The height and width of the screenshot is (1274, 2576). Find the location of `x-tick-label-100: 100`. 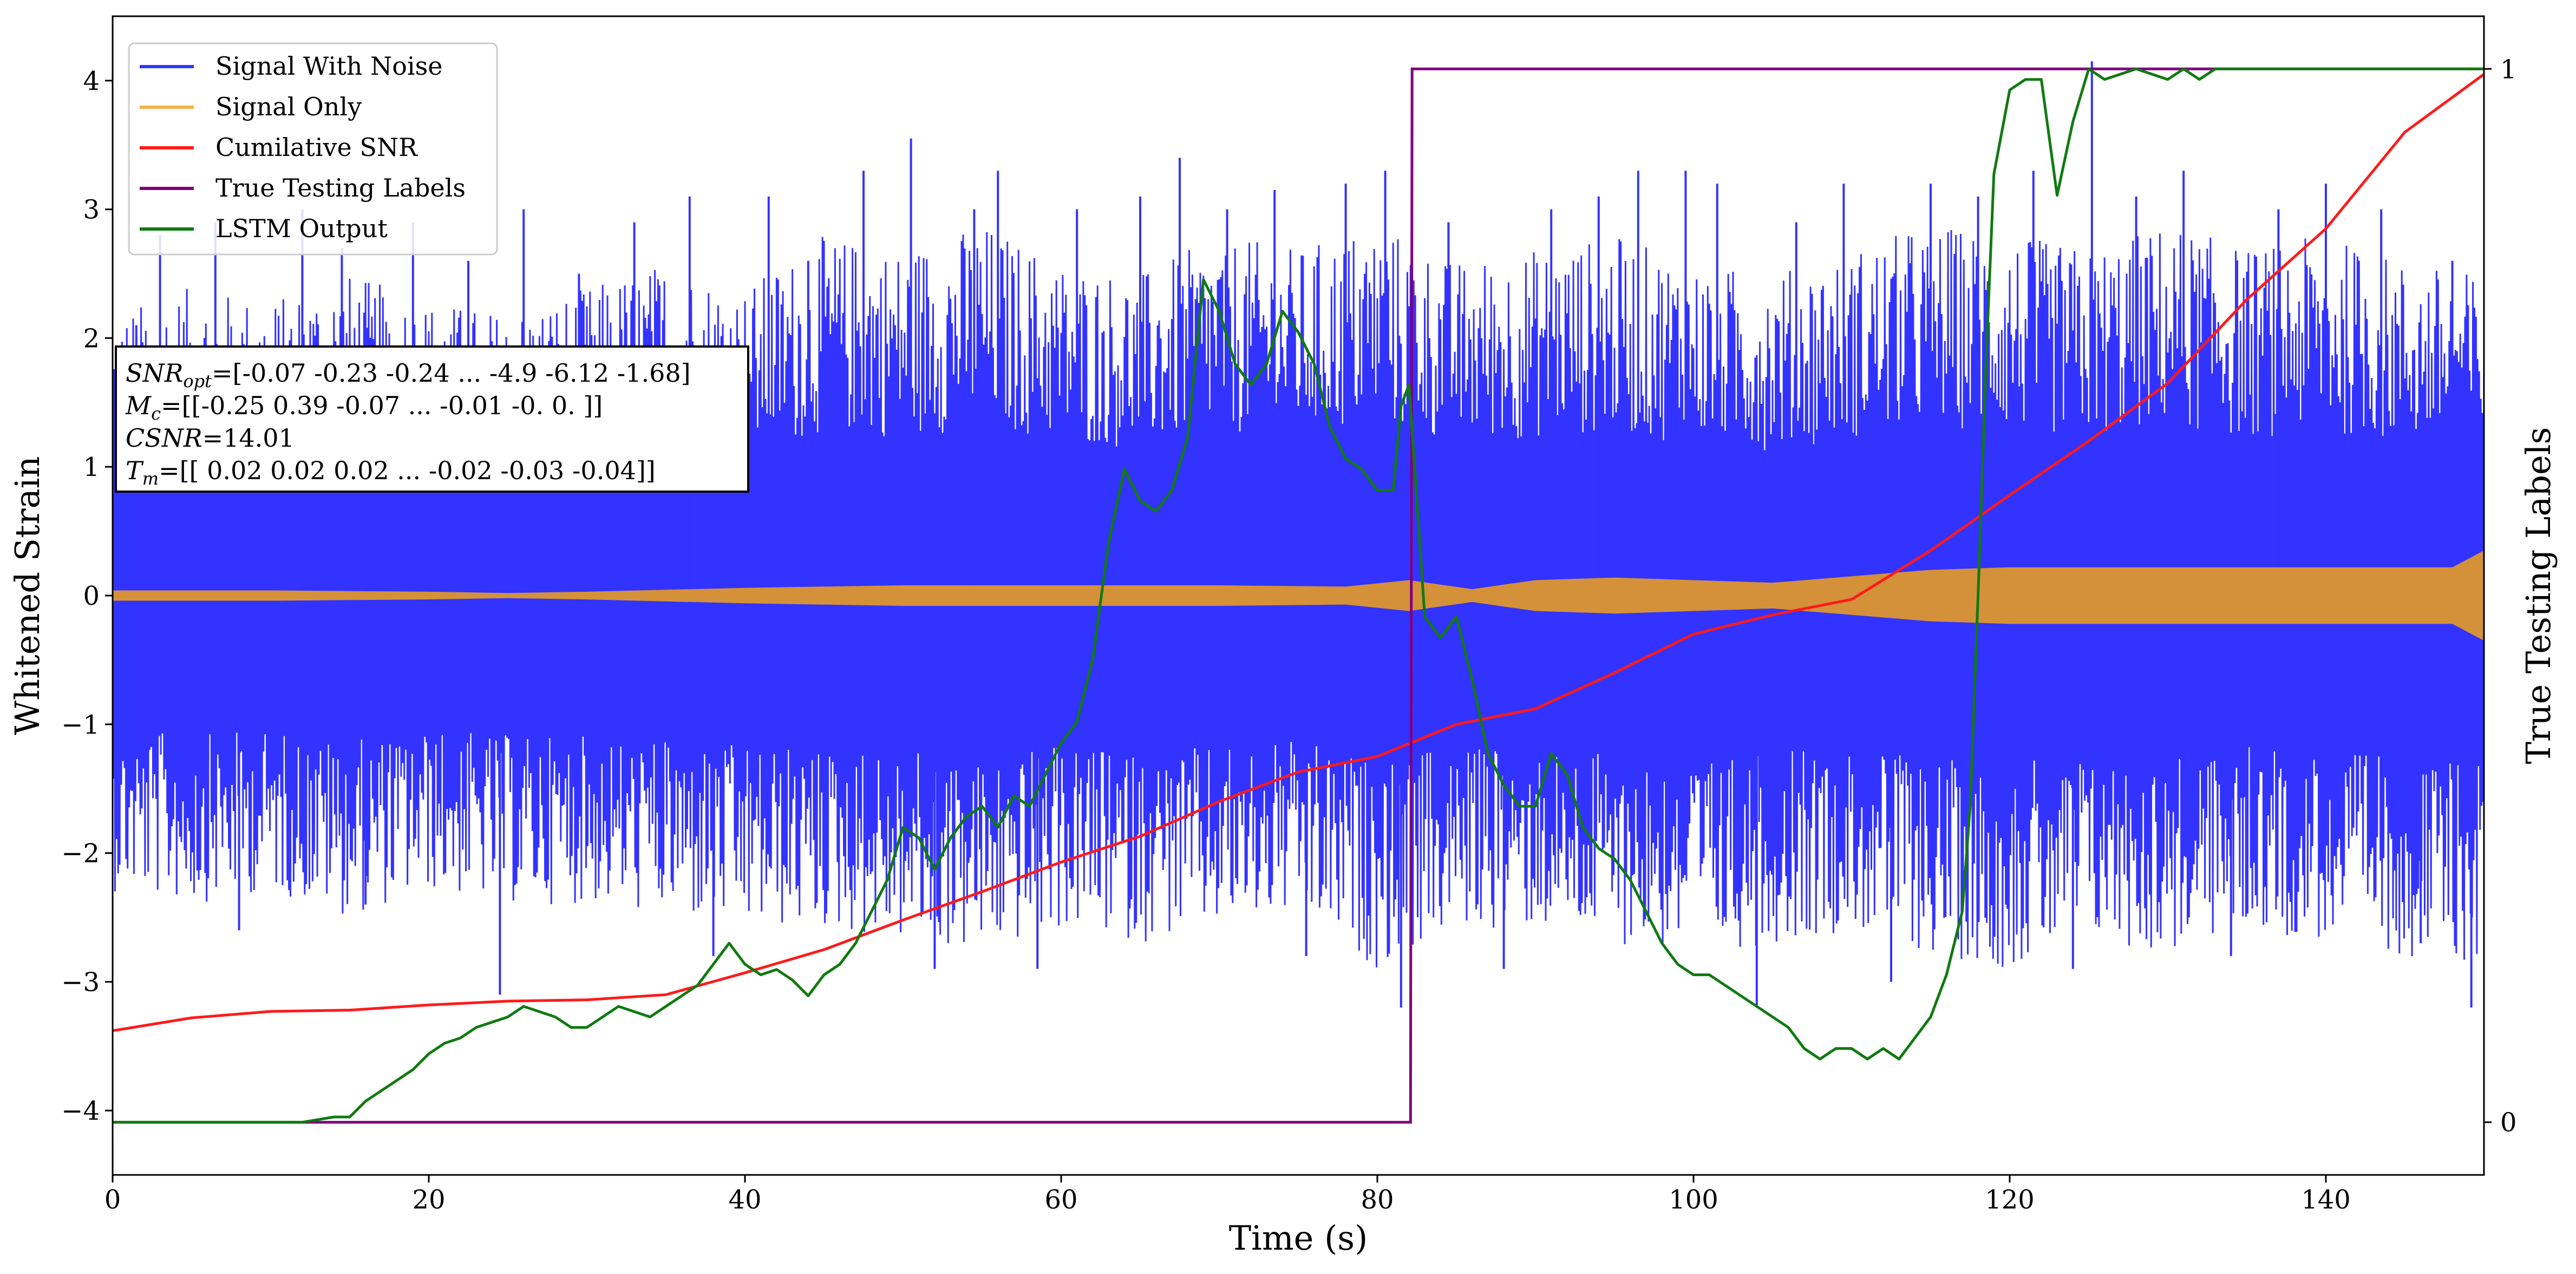

x-tick-label-100: 100 is located at coordinates (1694, 1200).